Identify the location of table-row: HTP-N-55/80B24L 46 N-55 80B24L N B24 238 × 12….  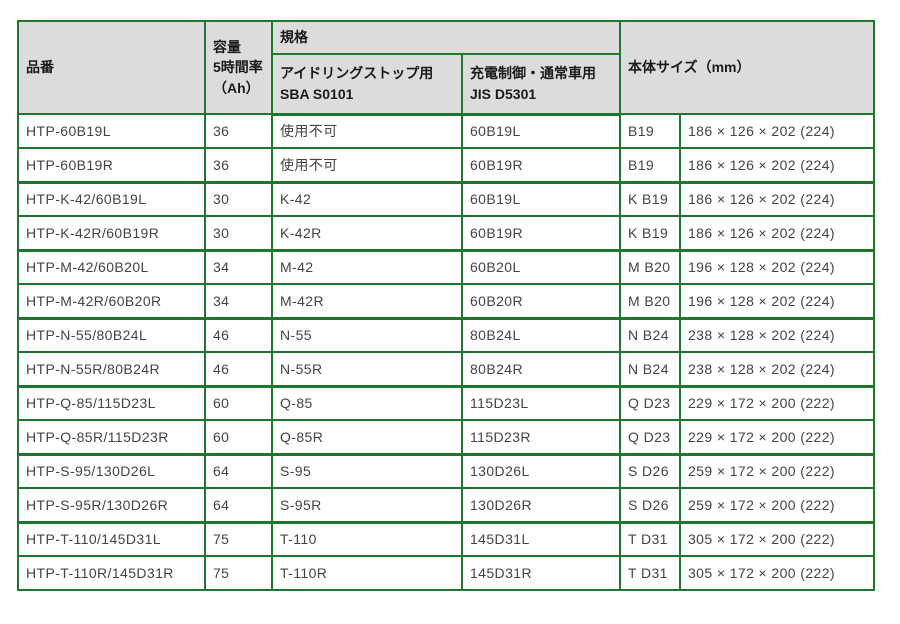
(446, 334).